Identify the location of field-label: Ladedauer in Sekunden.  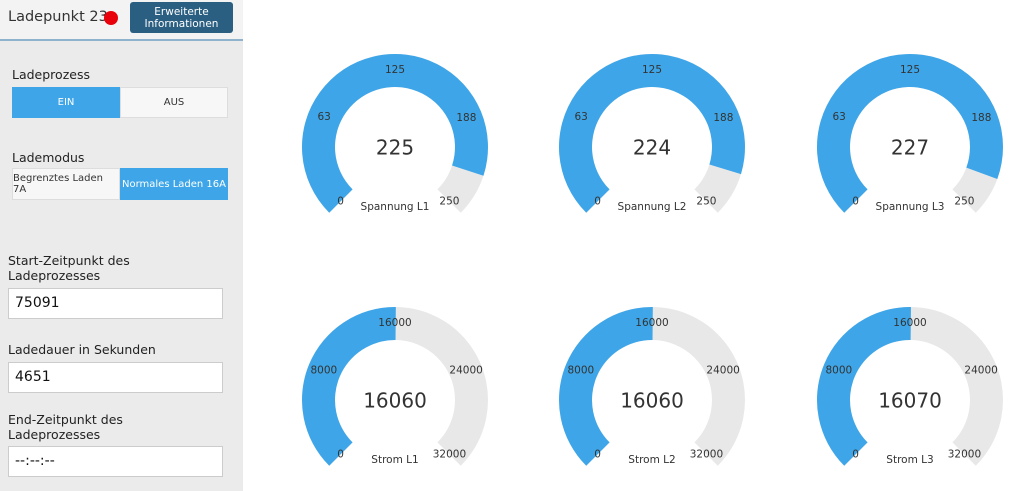
(82, 349).